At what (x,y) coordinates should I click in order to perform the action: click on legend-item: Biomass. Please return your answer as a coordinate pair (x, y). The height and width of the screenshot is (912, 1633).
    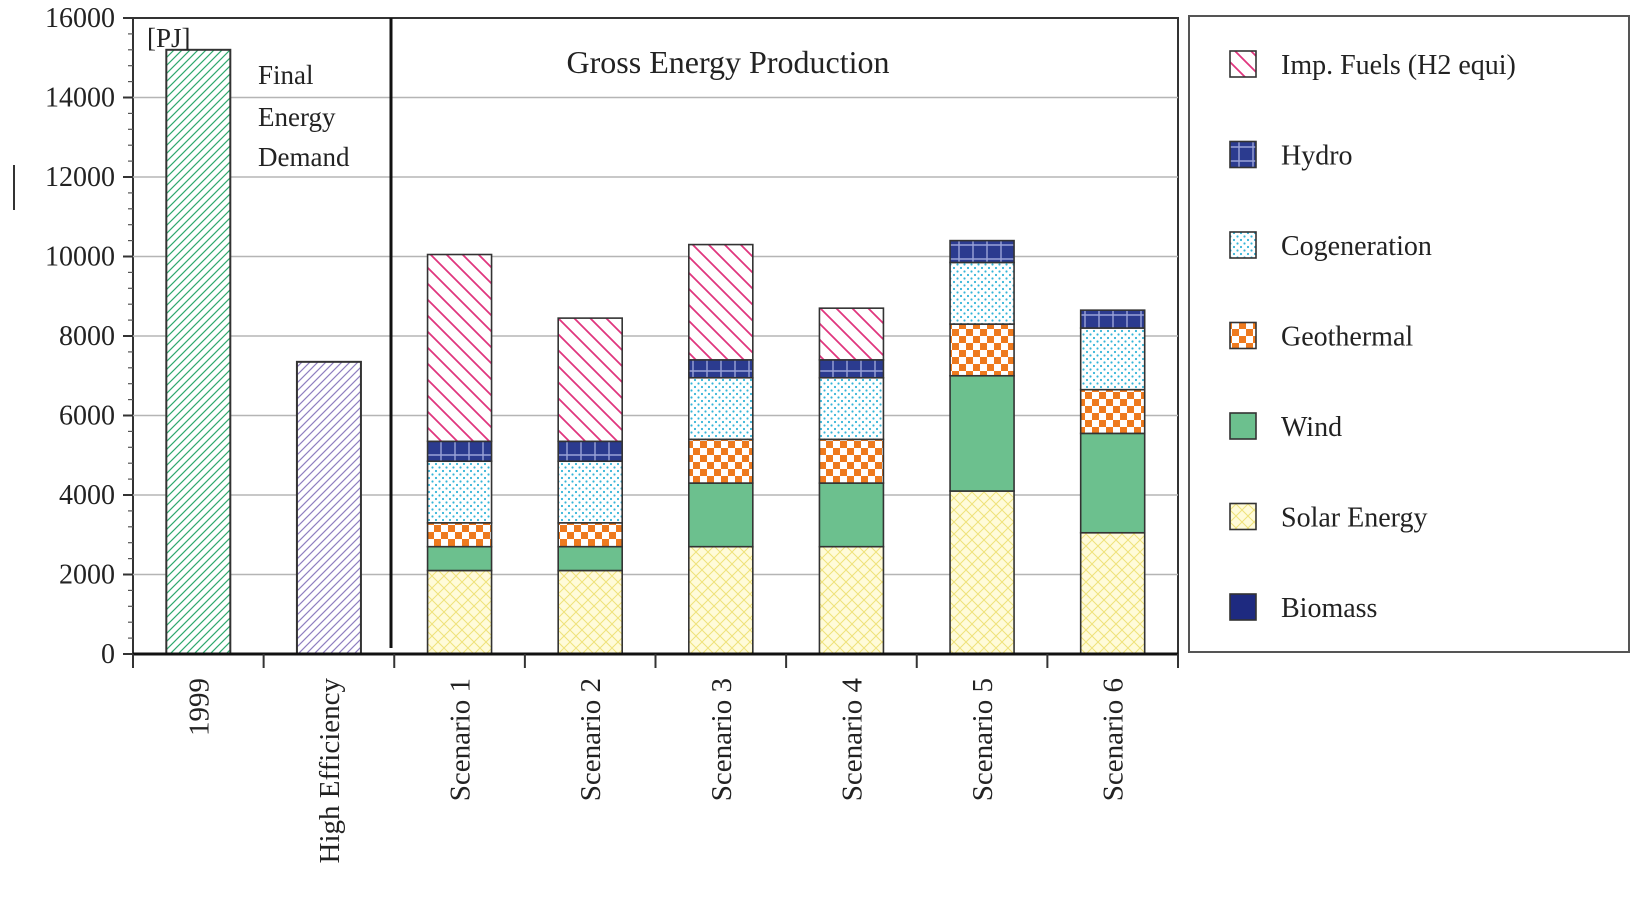
    Looking at the image, I should click on (1303, 608).